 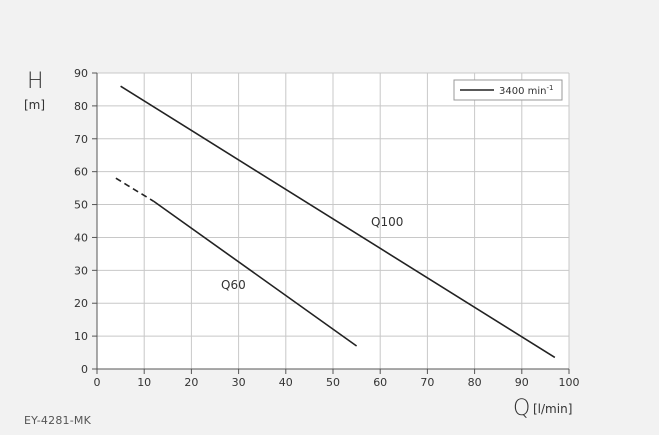 I want to click on x-tick-label: 100, so click(x=569, y=382).